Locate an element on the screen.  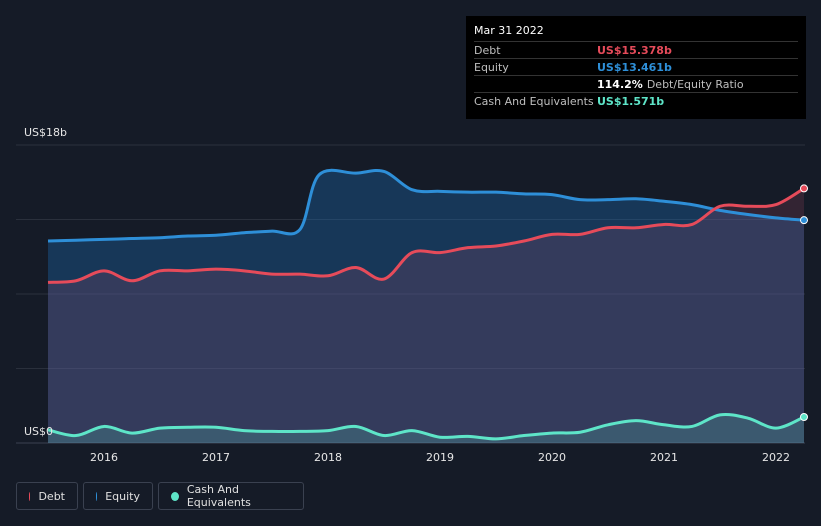
tooltip-row-cash: Cash And Equivalents US$1.571b is located at coordinates (636, 100).